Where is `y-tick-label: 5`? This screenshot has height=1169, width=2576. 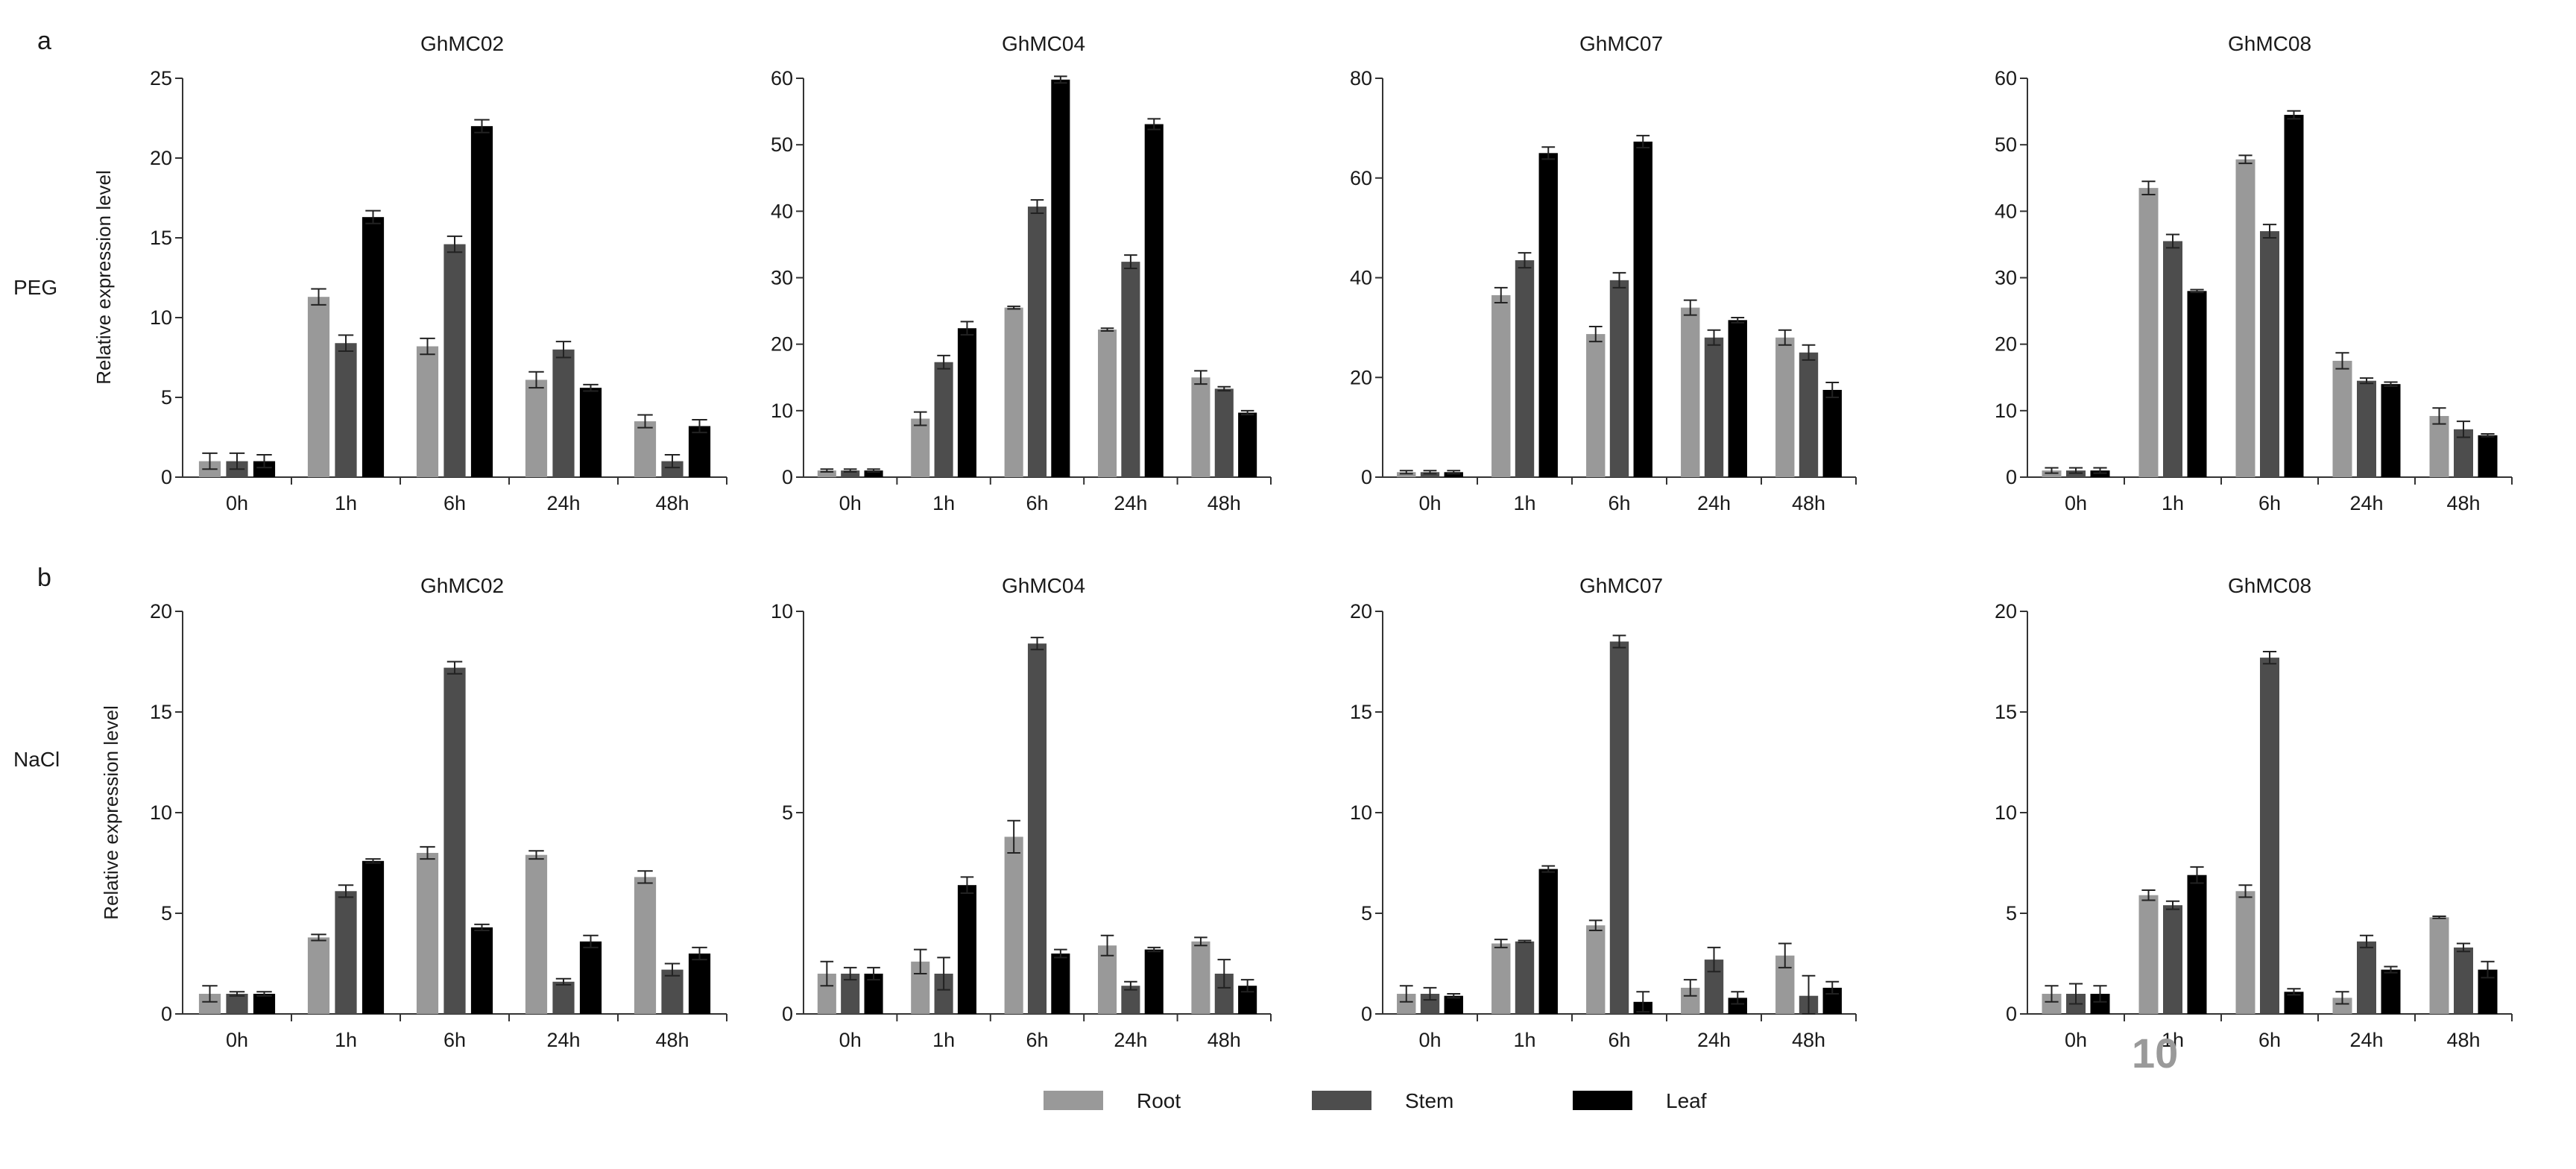
y-tick-label: 5 is located at coordinates (2011, 913).